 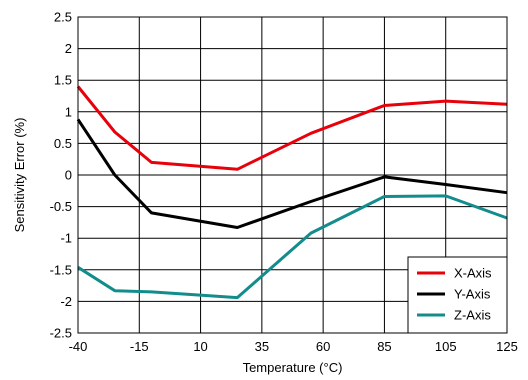 I want to click on legend: X-Axis Y-Axis Z-Axis, so click(x=457, y=295).